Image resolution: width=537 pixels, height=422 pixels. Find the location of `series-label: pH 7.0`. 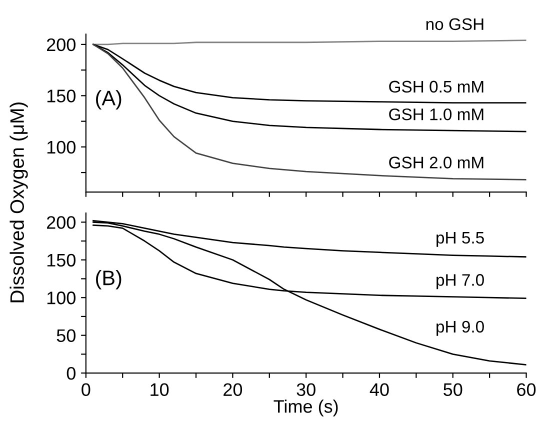

series-label: pH 7.0 is located at coordinates (460, 282).